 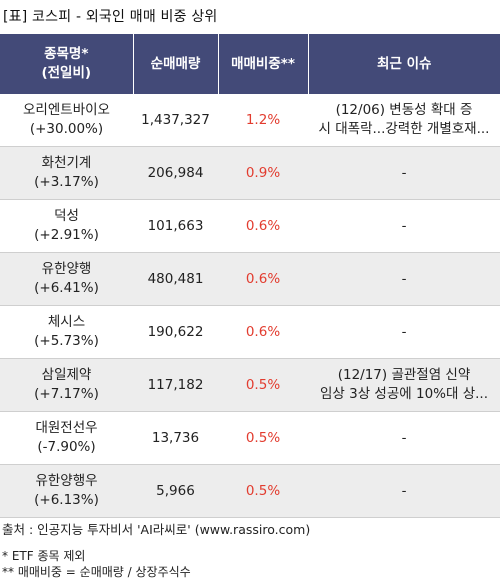 I want to click on table-row: 덕성 (+2.91%) 101,663 0.6% -, so click(x=250, y=226).